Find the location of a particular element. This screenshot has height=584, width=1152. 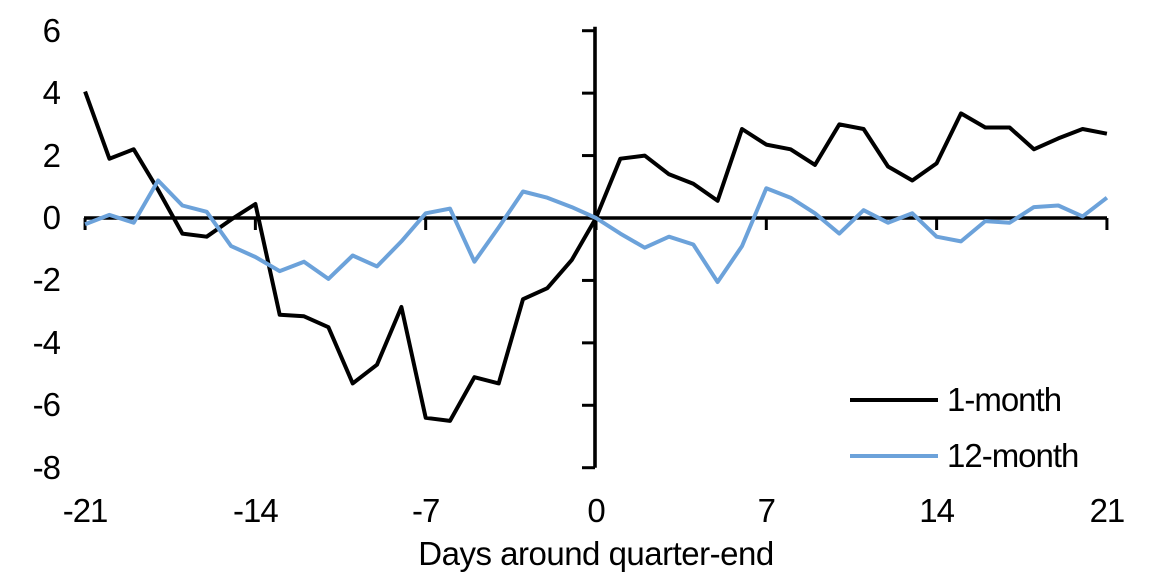

y-axis-tick-label: -4 is located at coordinates (46, 342).